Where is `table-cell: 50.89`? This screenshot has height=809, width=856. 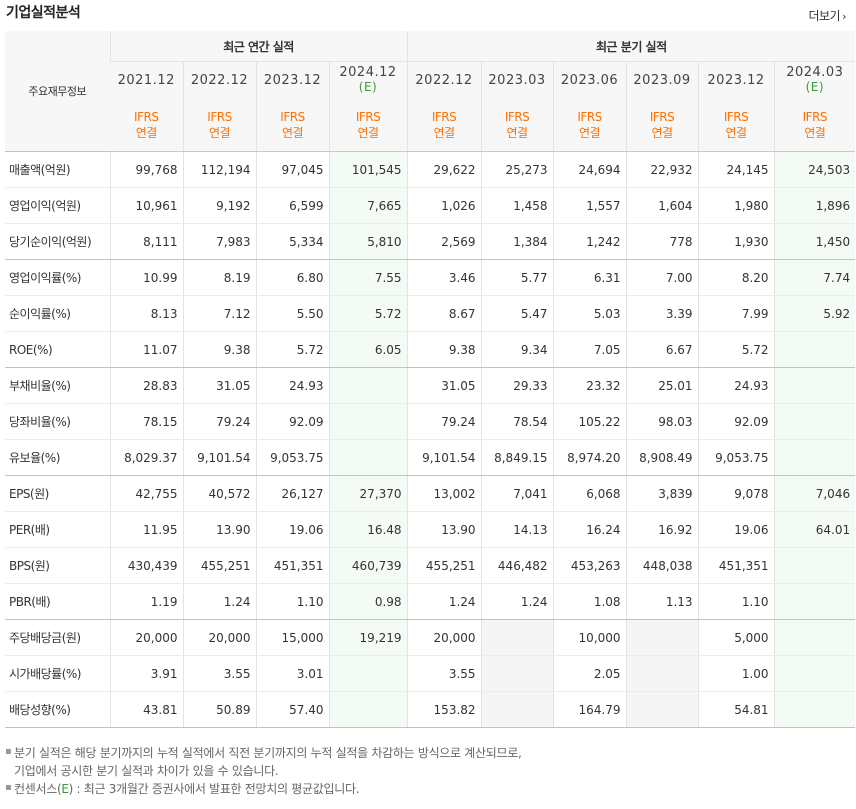 table-cell: 50.89 is located at coordinates (219, 709).